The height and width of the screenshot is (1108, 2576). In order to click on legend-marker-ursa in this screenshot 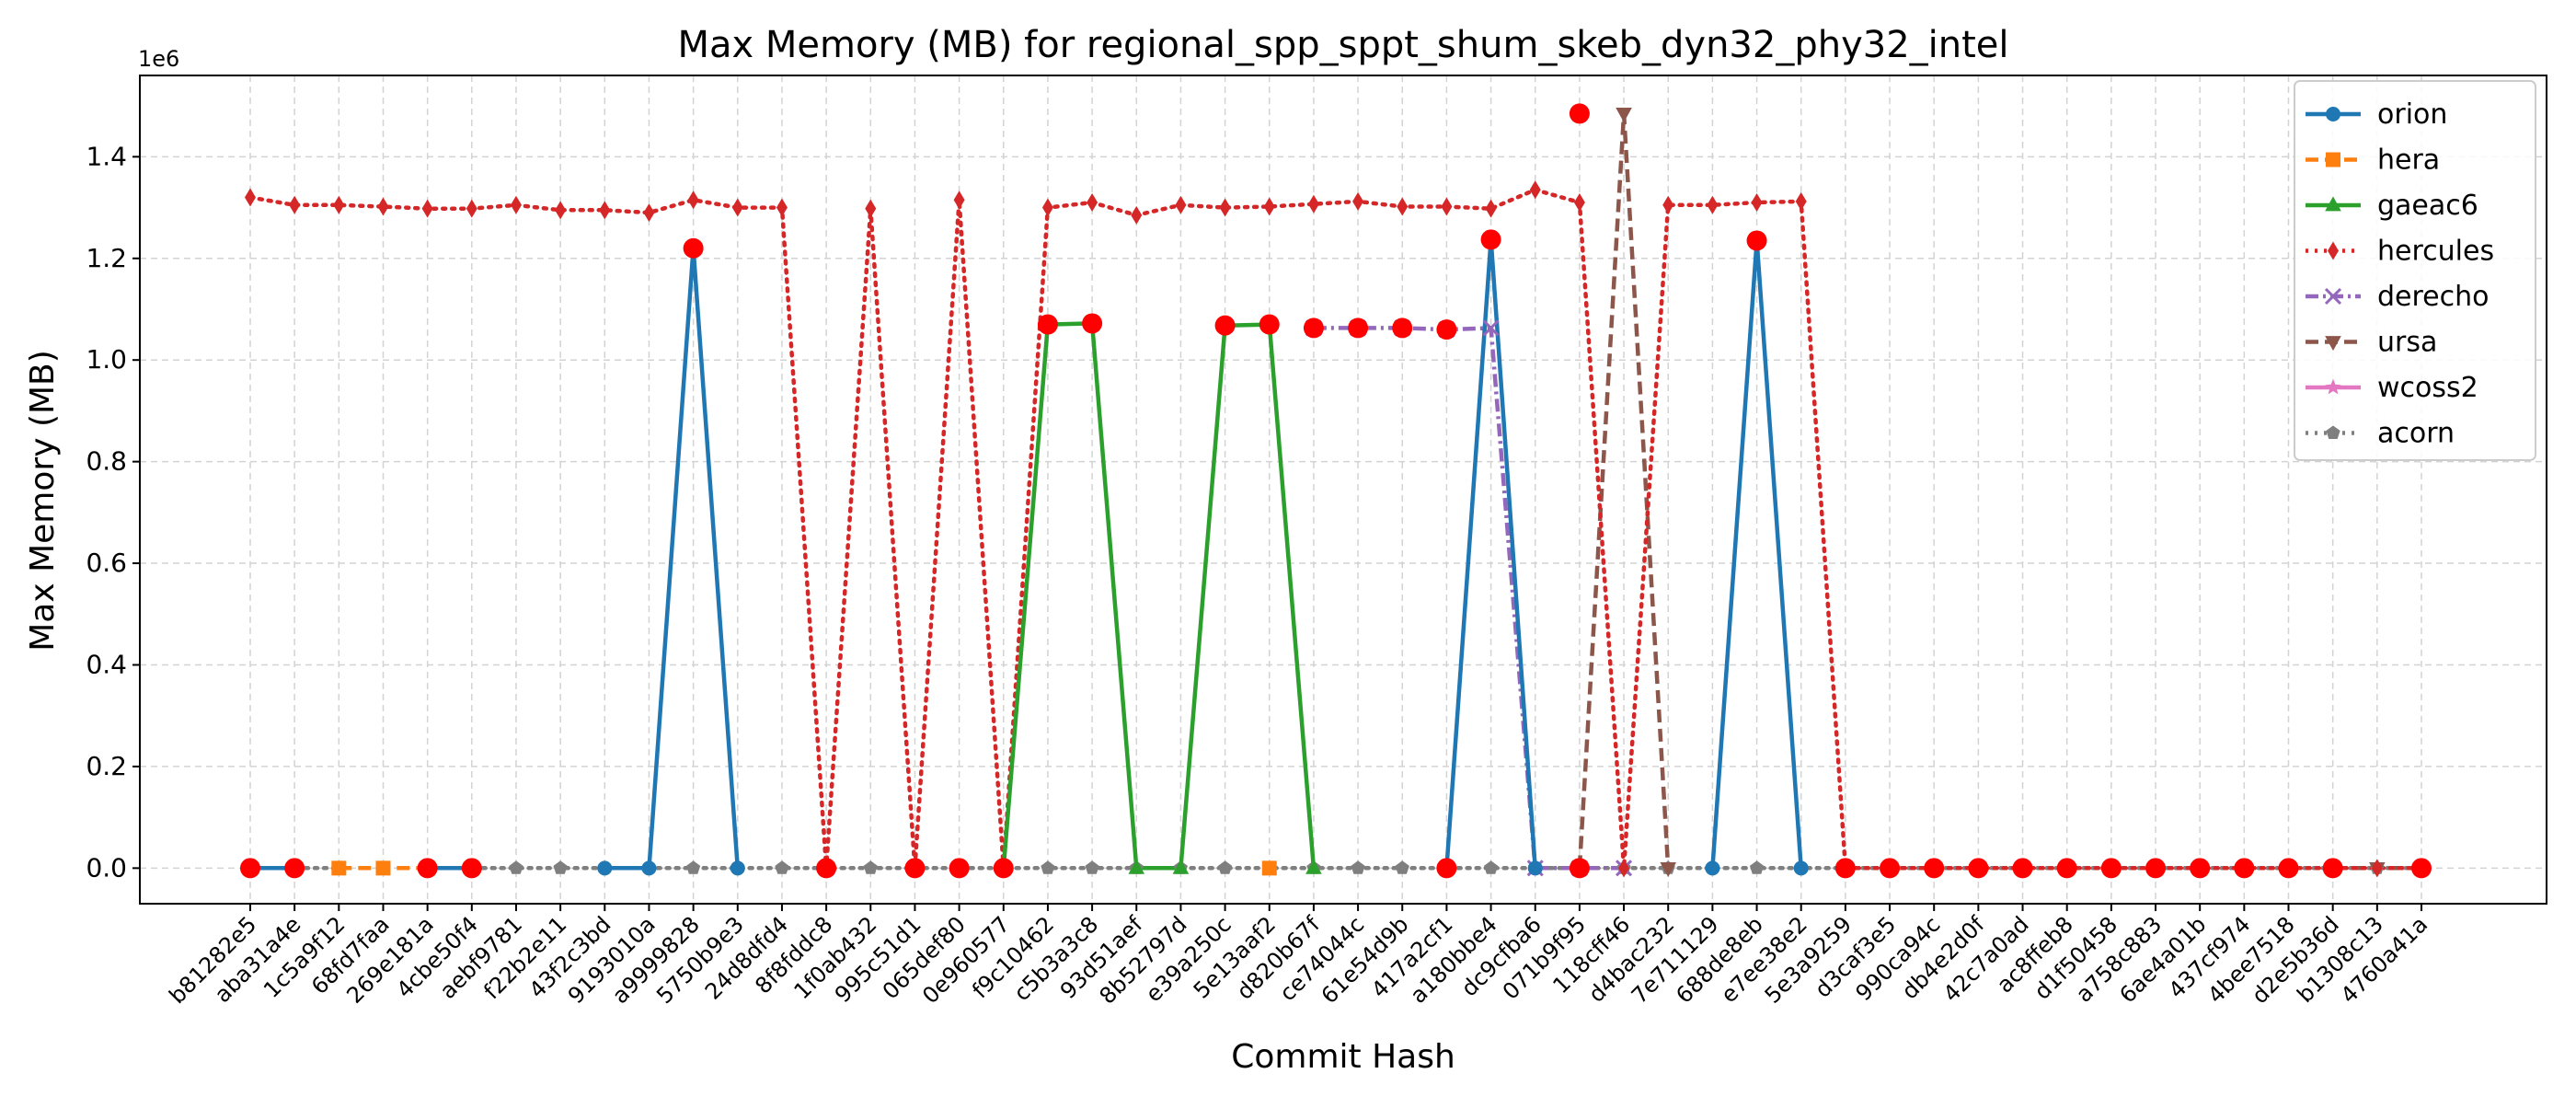, I will do `click(2333, 344)`.